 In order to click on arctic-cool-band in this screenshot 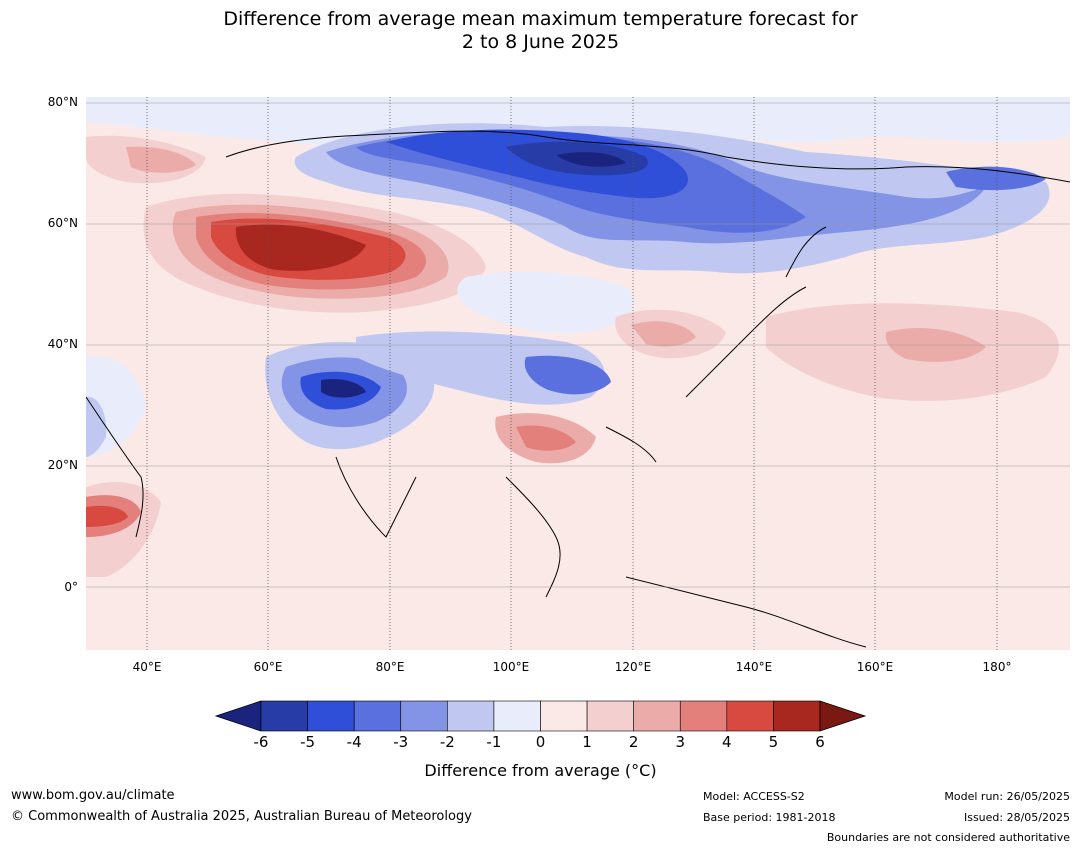, I will do `click(578, 122)`.